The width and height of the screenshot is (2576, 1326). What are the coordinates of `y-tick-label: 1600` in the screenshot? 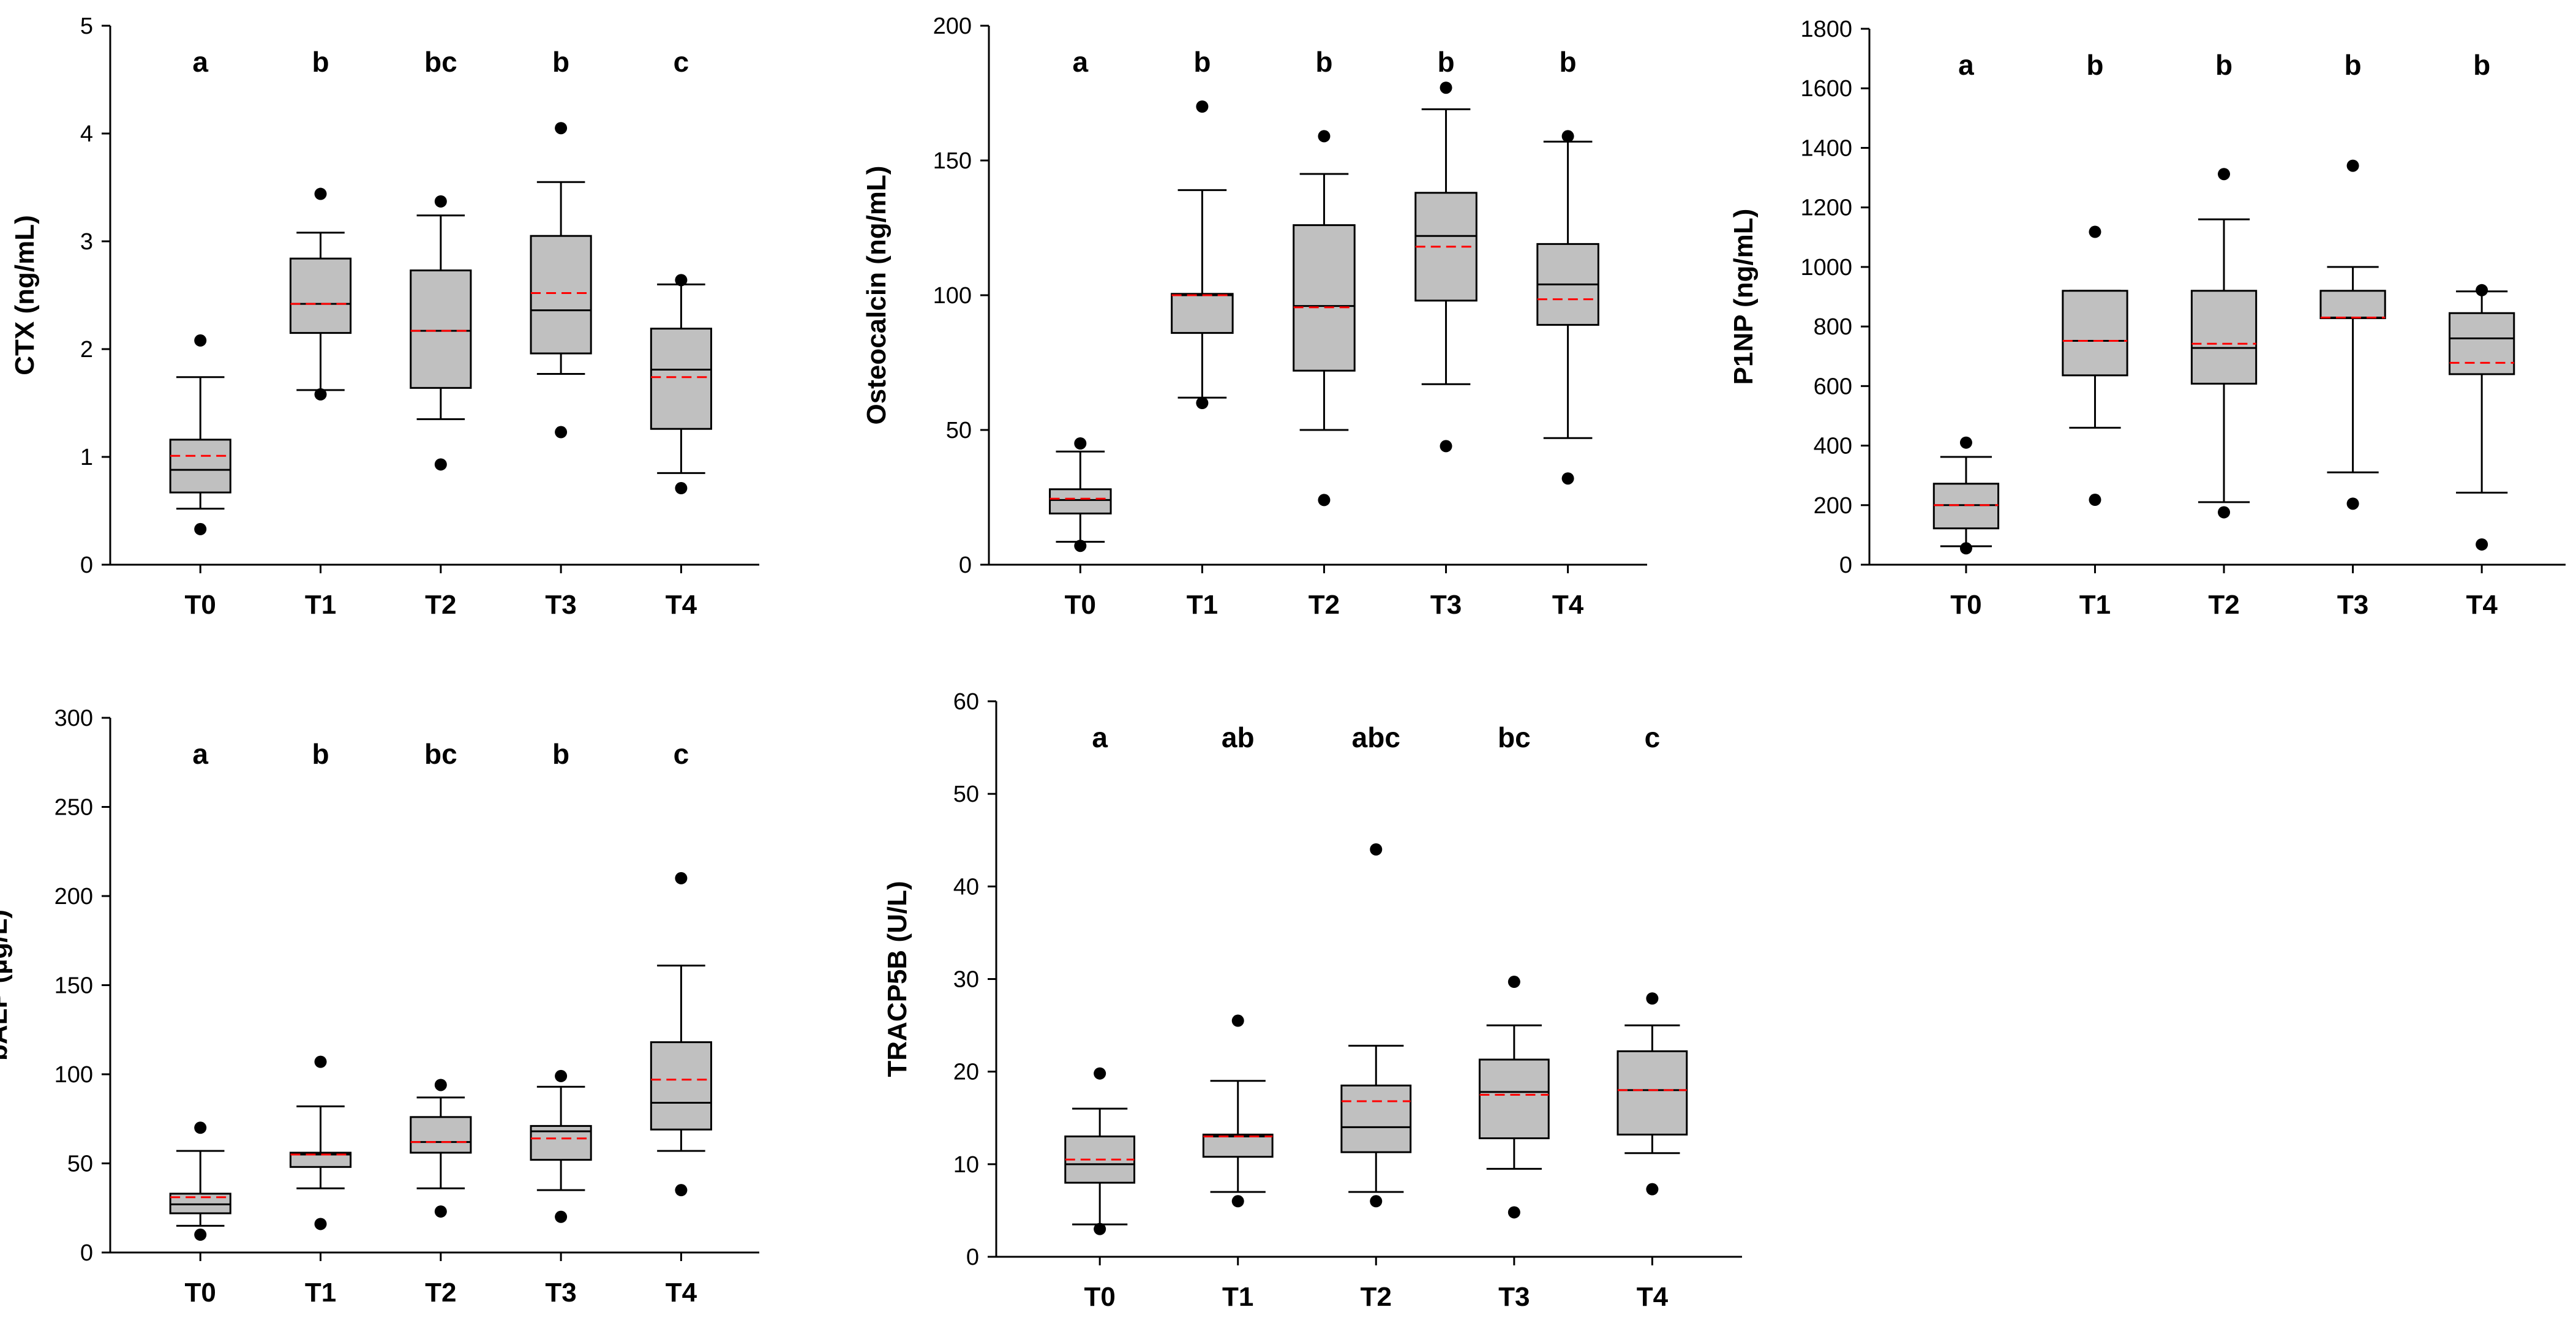 It's located at (1826, 89).